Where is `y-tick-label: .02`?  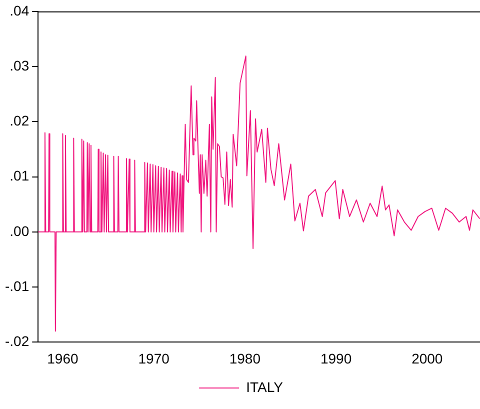 y-tick-label: .02 is located at coordinates (20, 120).